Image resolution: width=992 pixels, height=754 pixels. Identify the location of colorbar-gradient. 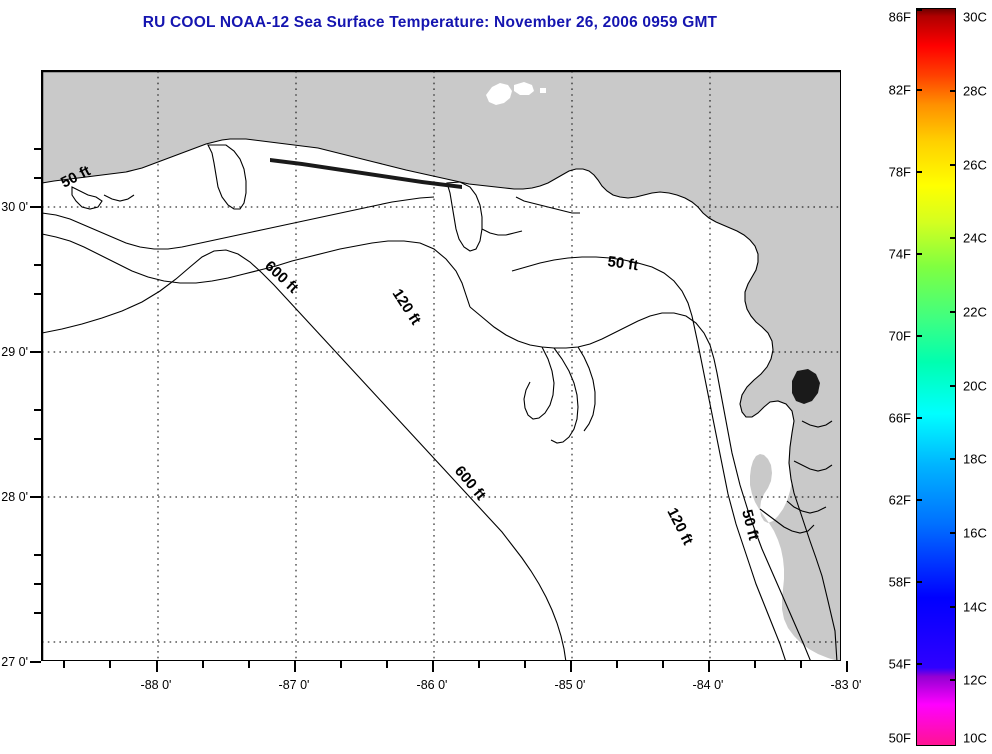
(936, 377).